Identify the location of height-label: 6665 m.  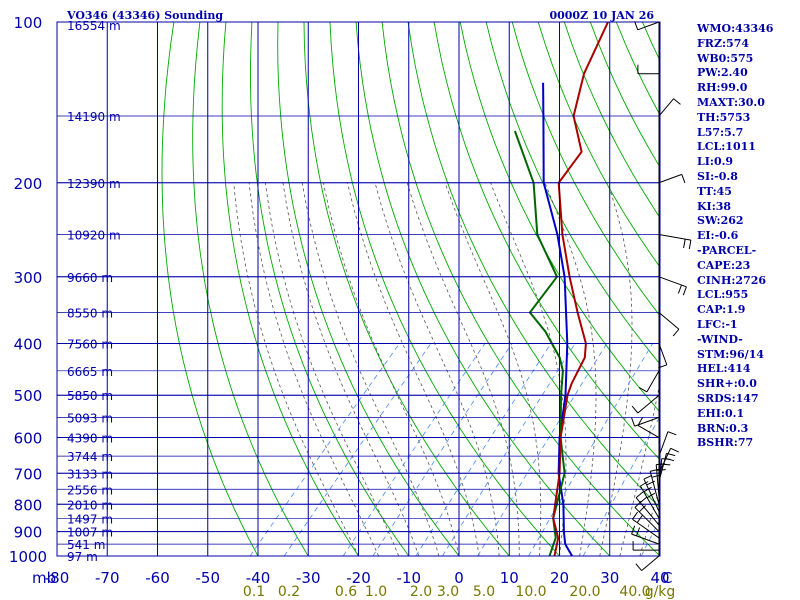
(90, 372).